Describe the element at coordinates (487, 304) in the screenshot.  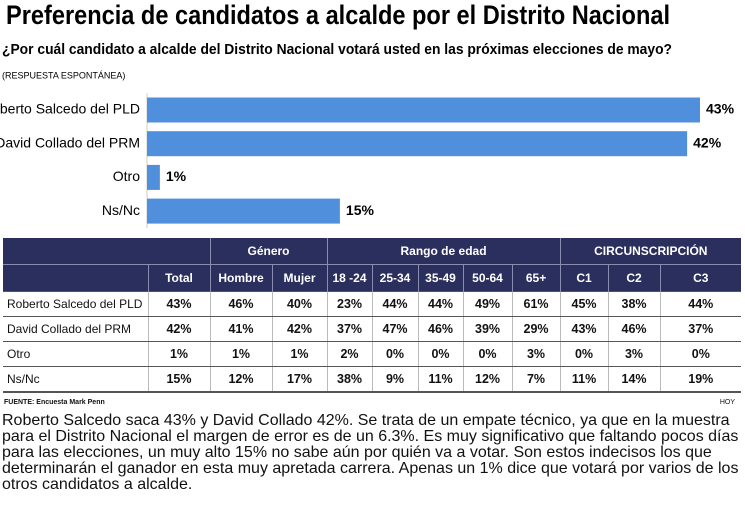
I see `table-cell: 49%` at that location.